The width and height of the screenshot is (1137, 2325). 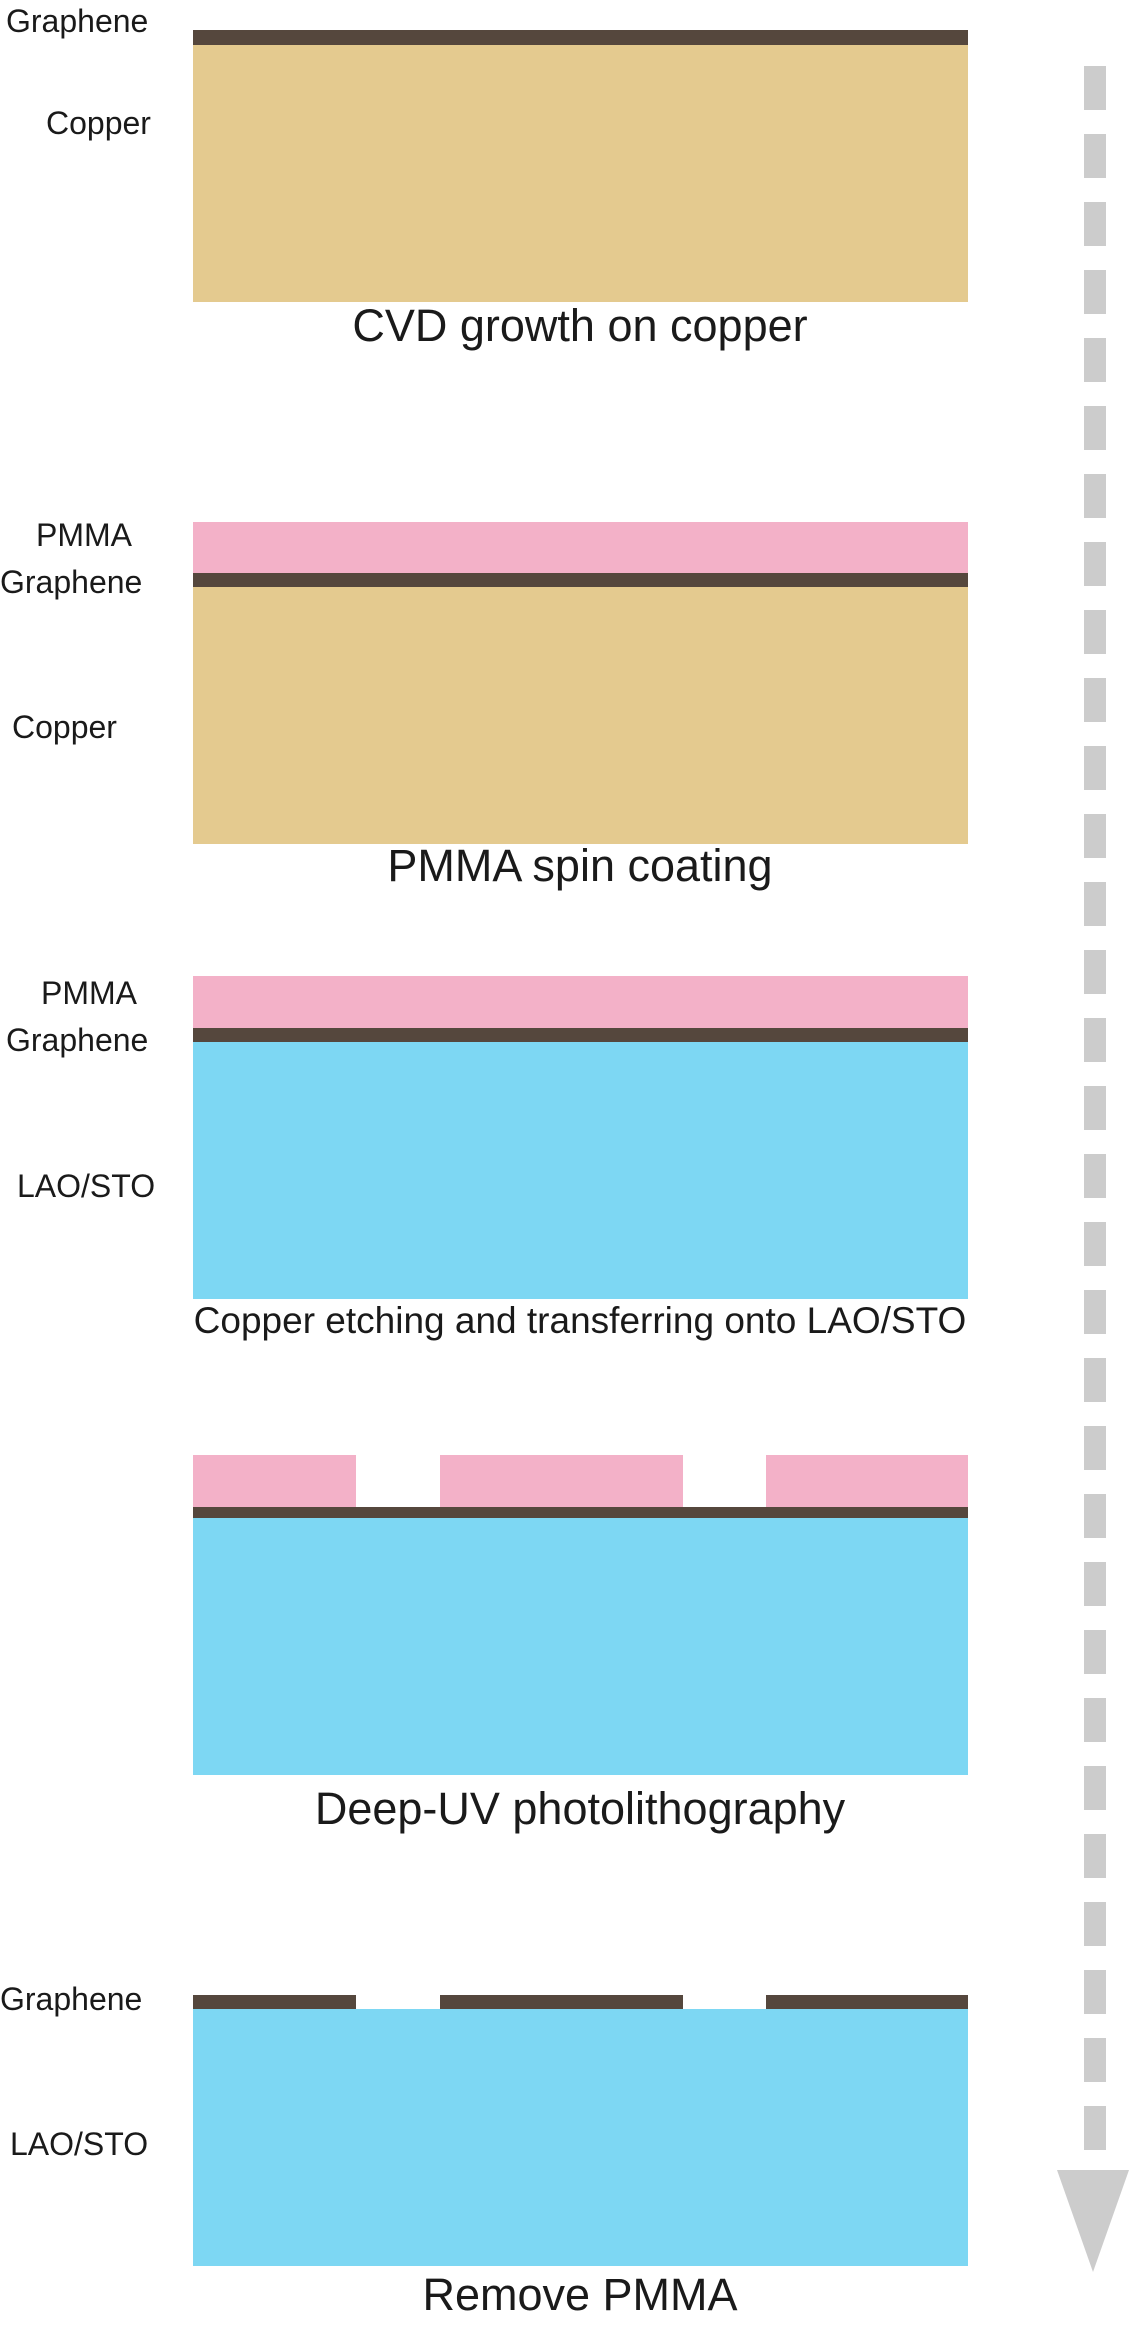 I want to click on arrow-head, so click(x=1093, y=2221).